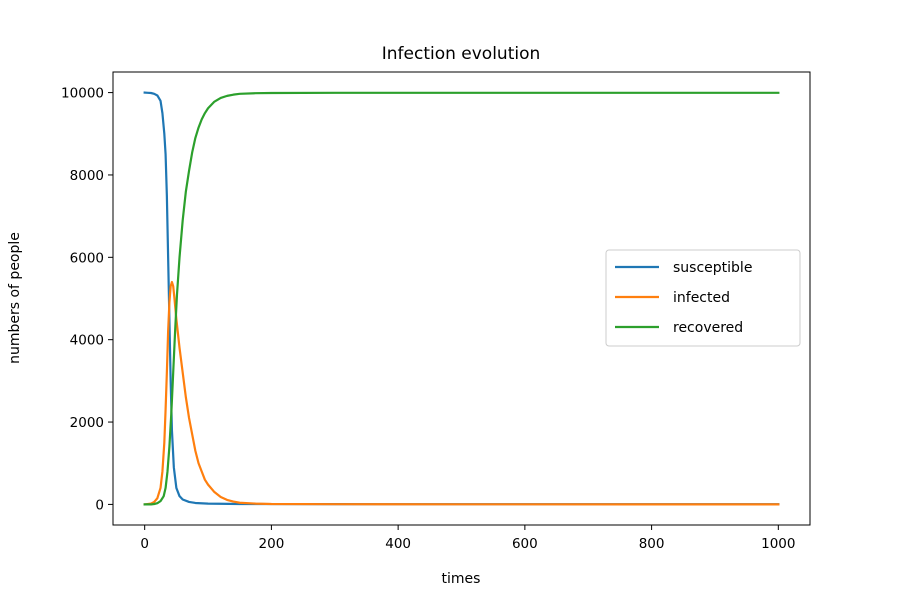 This screenshot has height=600, width=900. What do you see at coordinates (461, 579) in the screenshot?
I see `x-axis-label: times` at bounding box center [461, 579].